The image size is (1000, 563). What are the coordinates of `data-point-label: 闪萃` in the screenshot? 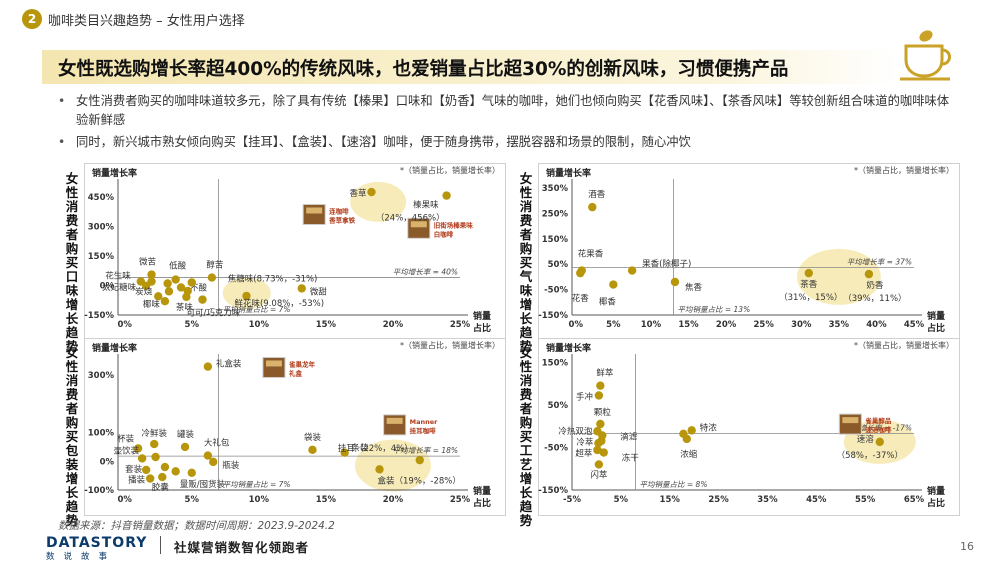 It's located at (599, 474).